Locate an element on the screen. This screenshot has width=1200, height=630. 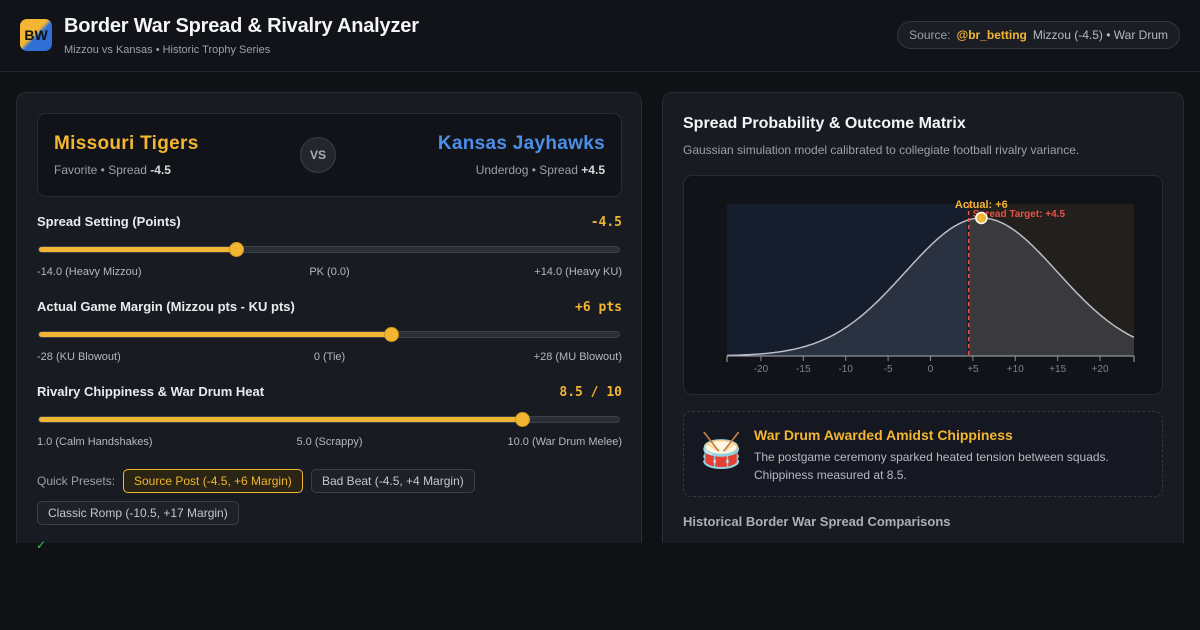
event-title: War Drum Awarded Amidst Chippiness is located at coordinates (883, 435).